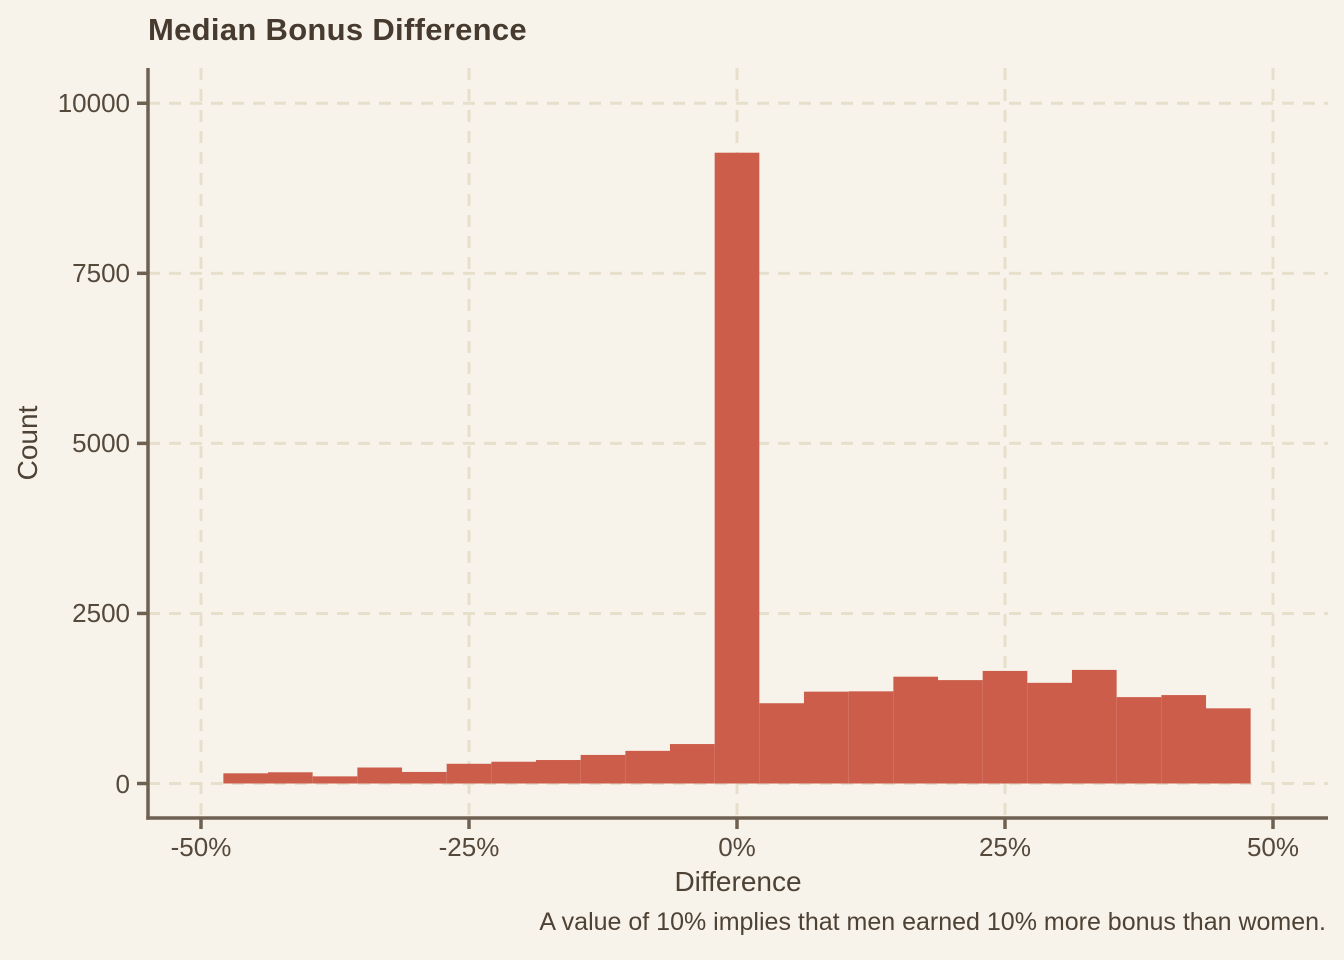  I want to click on x-tick-label: -50%, so click(201, 847).